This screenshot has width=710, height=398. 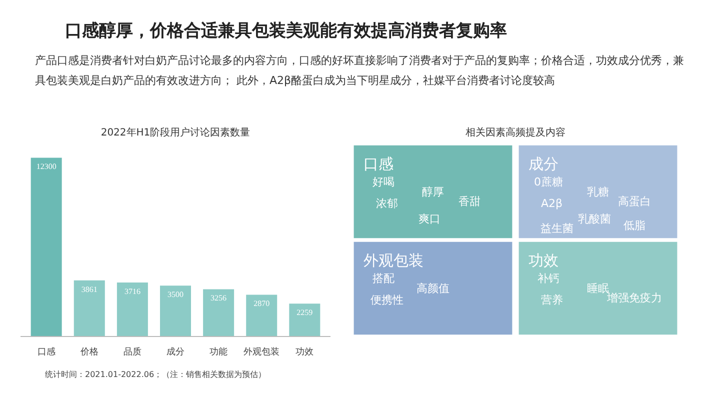 I want to click on data-label: 3861, so click(x=89, y=289).